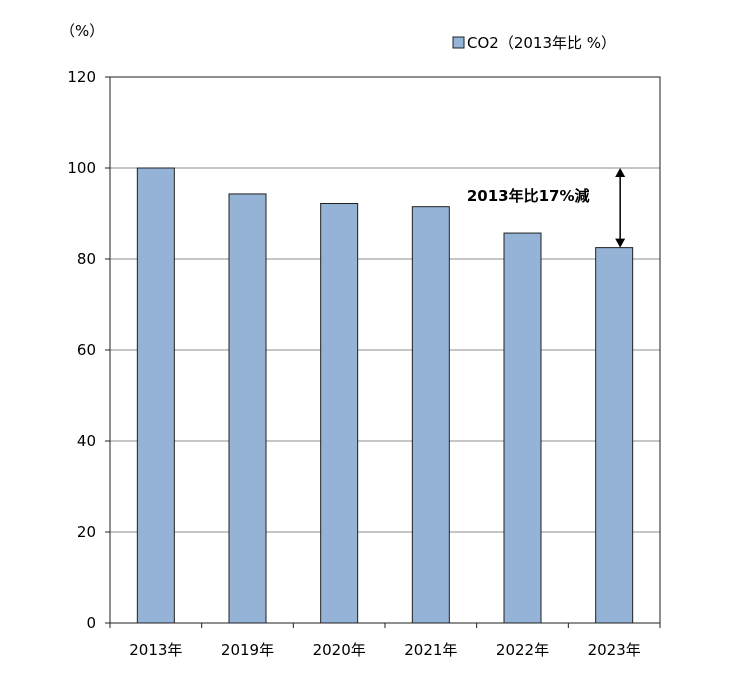  What do you see at coordinates (247, 650) in the screenshot?
I see `x-tick-label: 2019年` at bounding box center [247, 650].